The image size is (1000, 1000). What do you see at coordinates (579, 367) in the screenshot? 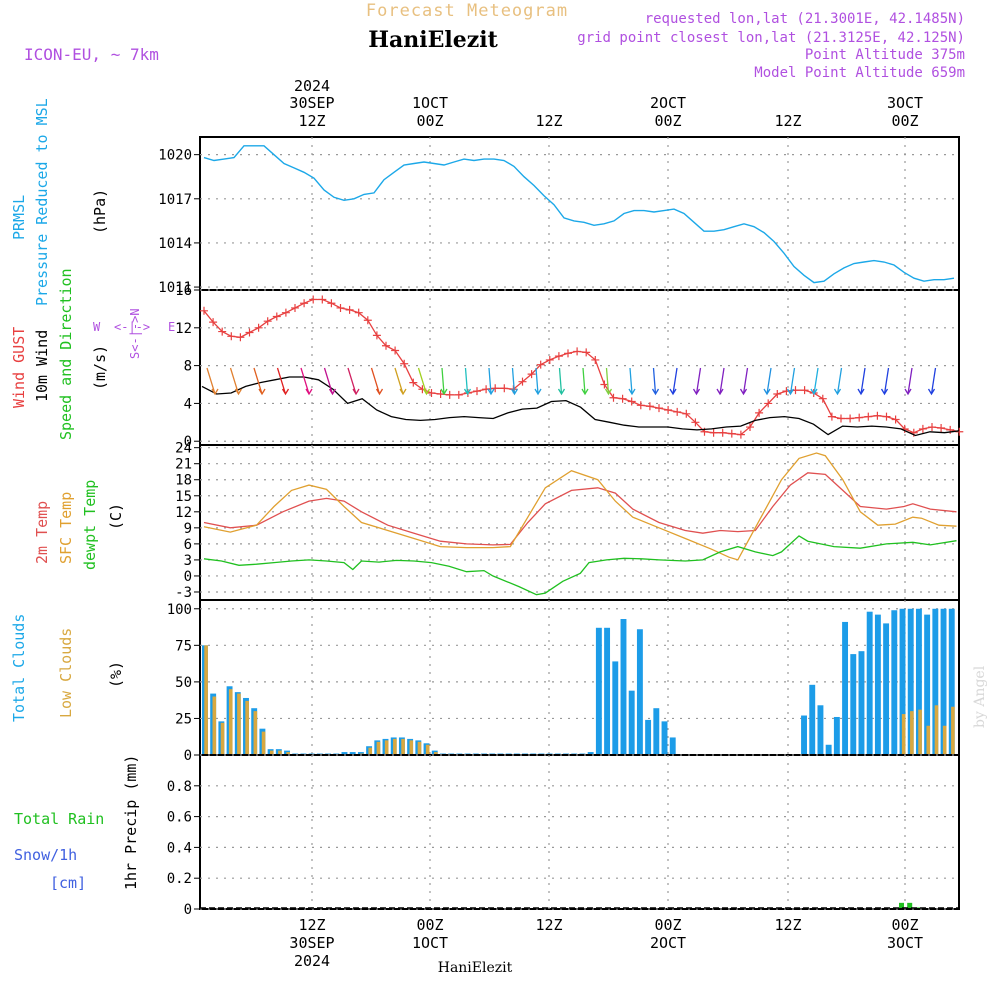
I see `panel-frame-wind` at bounding box center [579, 367].